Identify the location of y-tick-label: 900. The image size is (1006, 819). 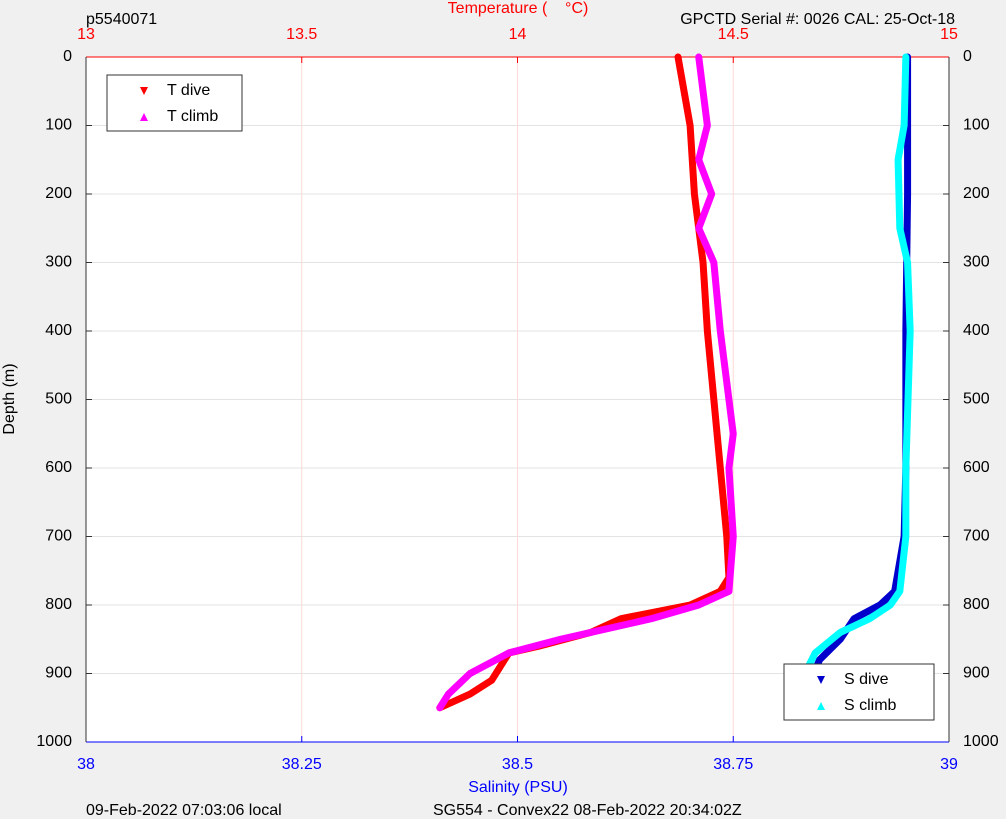
(58, 673).